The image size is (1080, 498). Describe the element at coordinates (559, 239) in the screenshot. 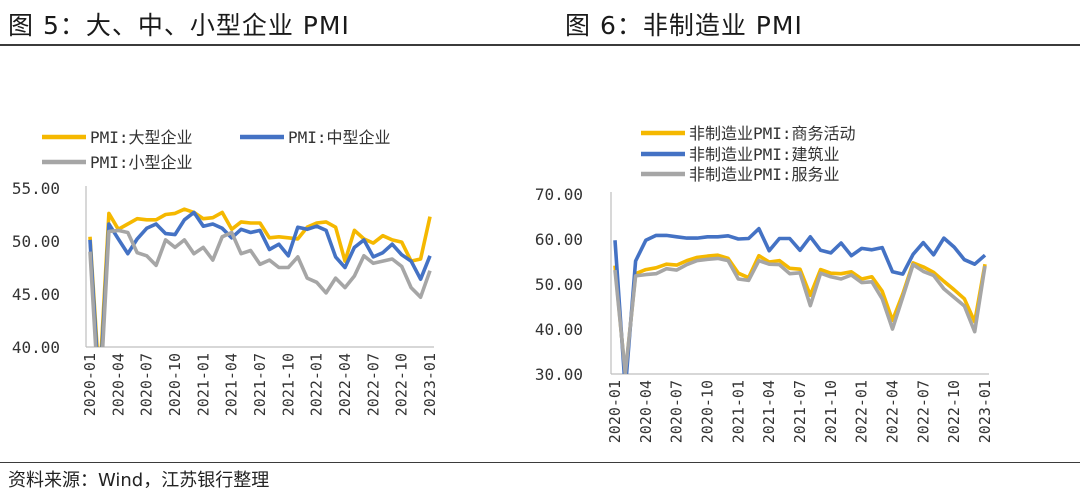

I see `y-tick-label: 60.00` at that location.